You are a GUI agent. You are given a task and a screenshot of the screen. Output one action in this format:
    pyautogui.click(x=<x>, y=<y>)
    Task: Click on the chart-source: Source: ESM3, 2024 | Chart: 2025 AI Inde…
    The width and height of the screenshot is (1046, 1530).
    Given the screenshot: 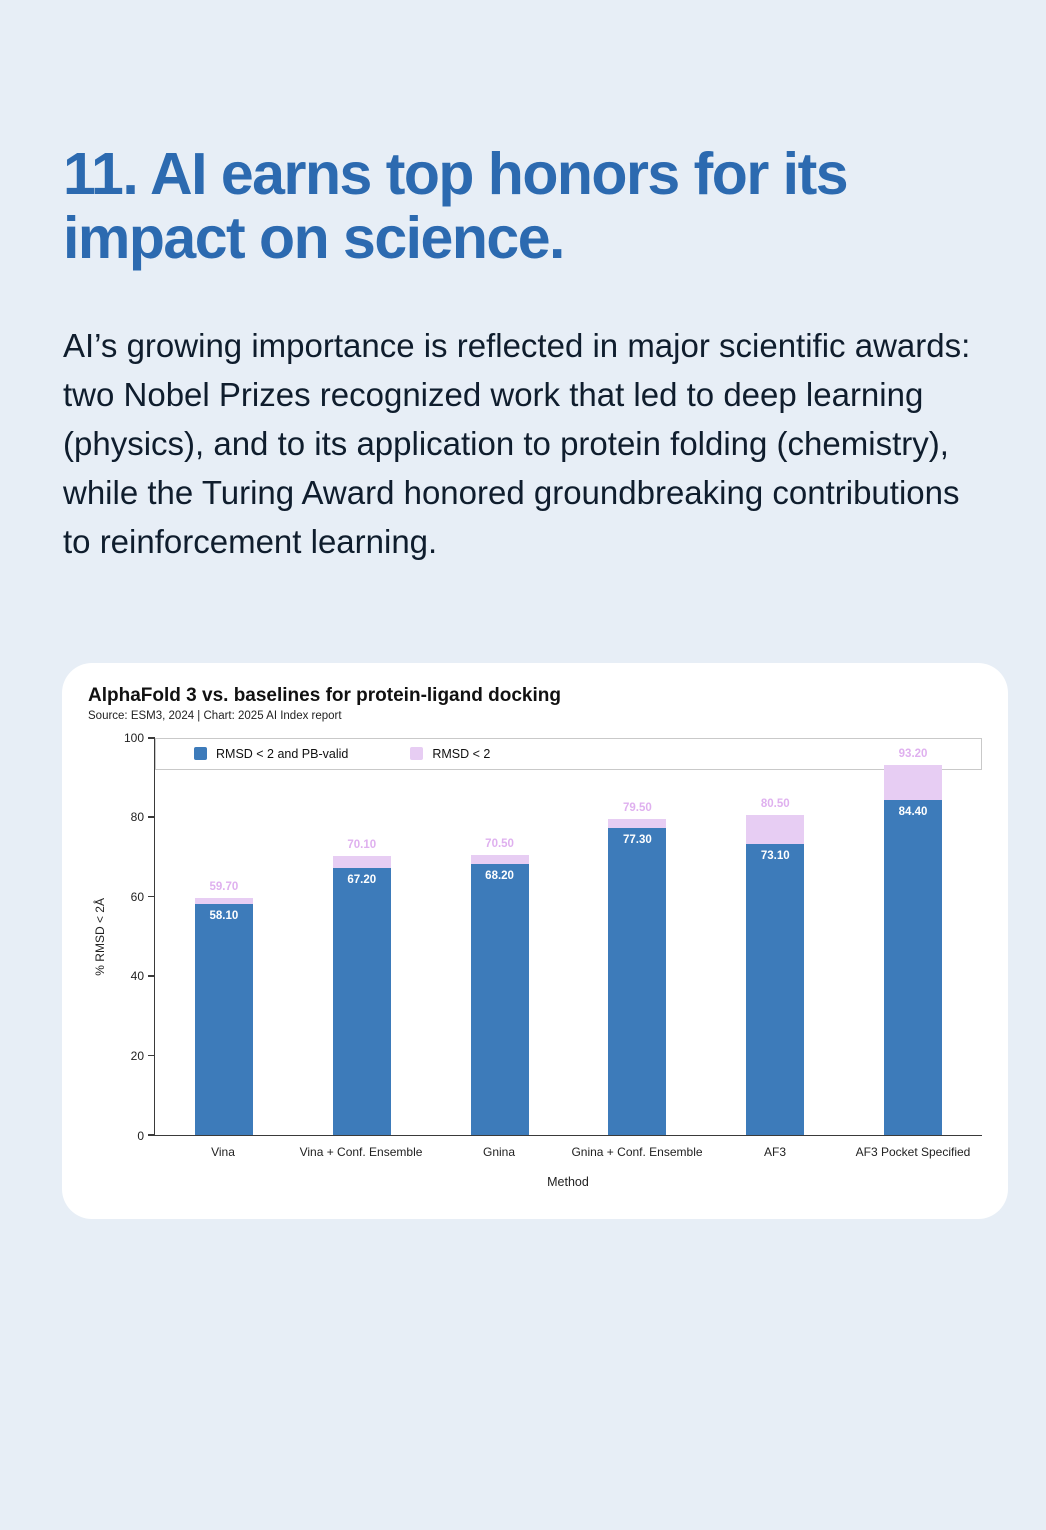 What is the action you would take?
    pyautogui.click(x=215, y=715)
    